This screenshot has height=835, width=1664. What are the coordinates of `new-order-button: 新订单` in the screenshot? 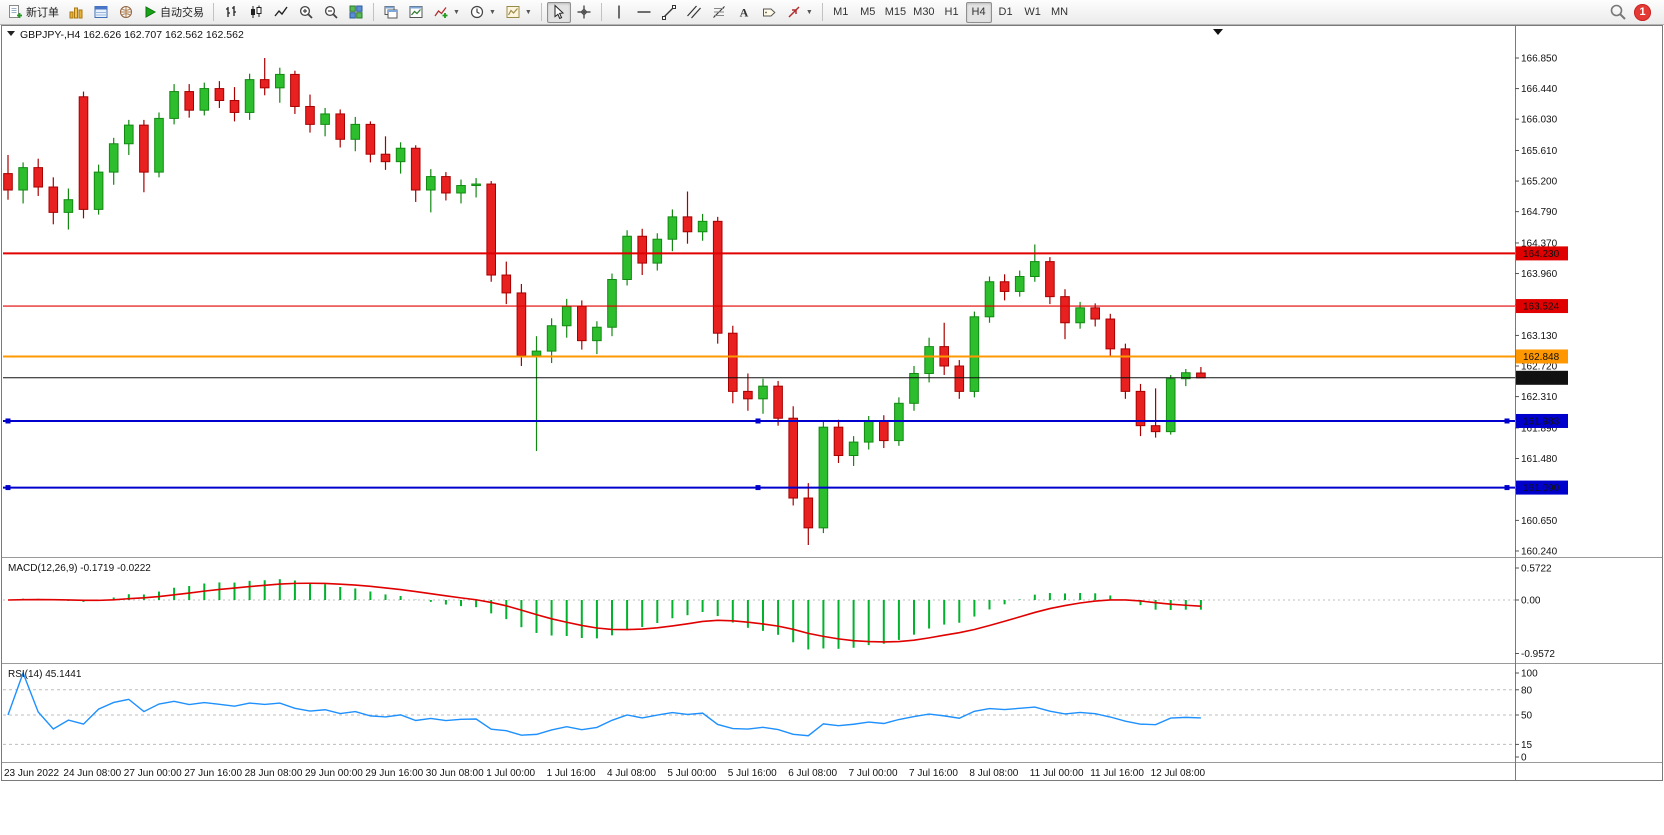 It's located at (33, 12).